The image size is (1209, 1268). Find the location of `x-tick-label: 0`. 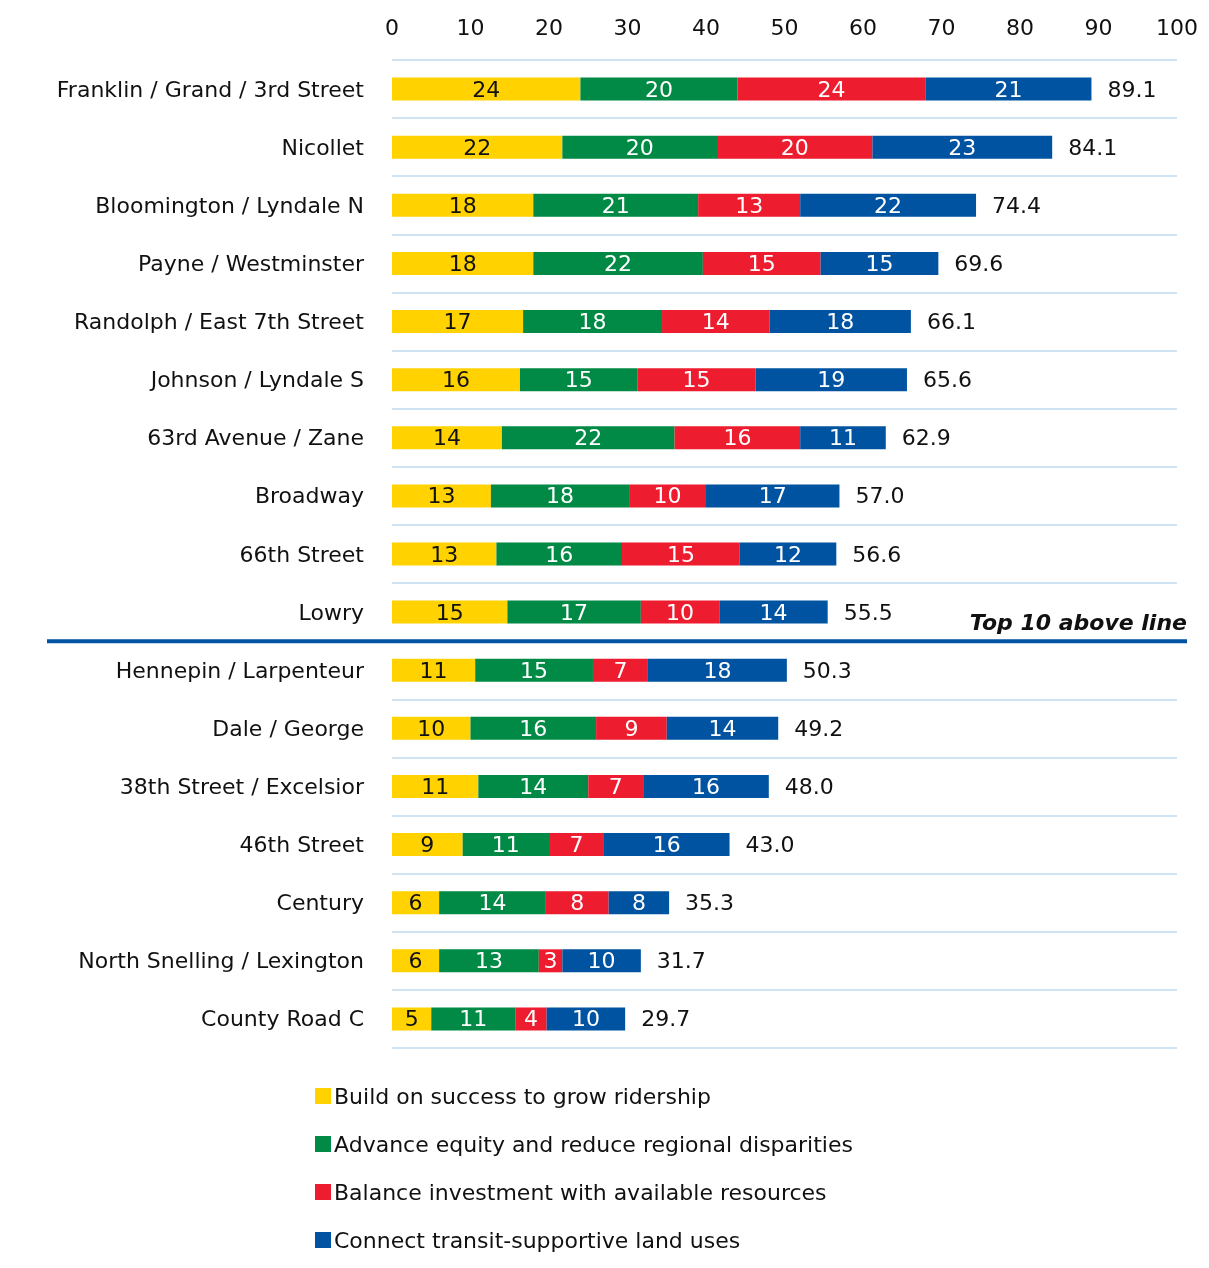

x-tick-label: 0 is located at coordinates (392, 27).